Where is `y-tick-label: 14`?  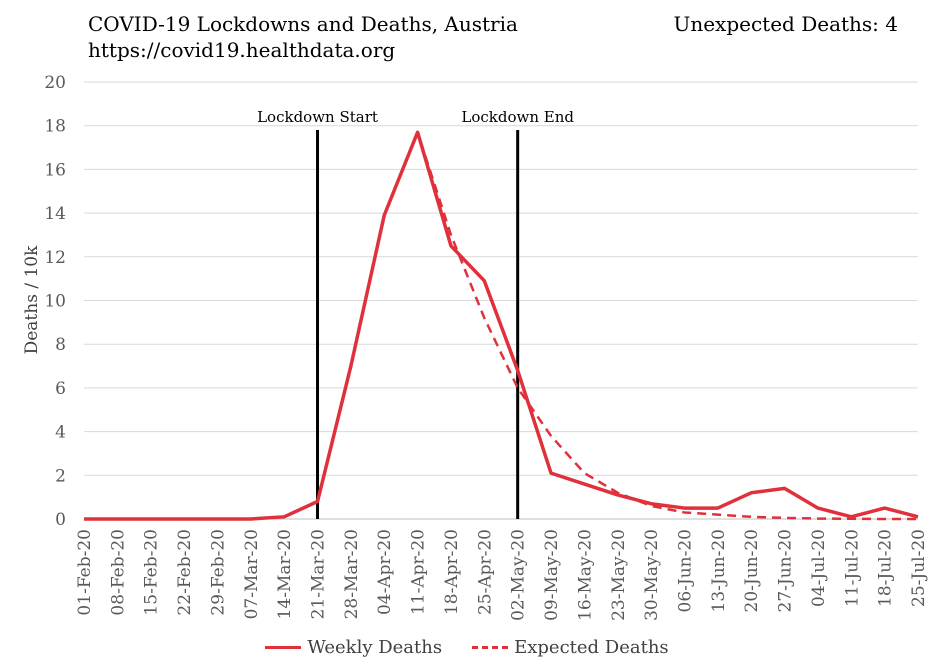 y-tick-label: 14 is located at coordinates (55, 214).